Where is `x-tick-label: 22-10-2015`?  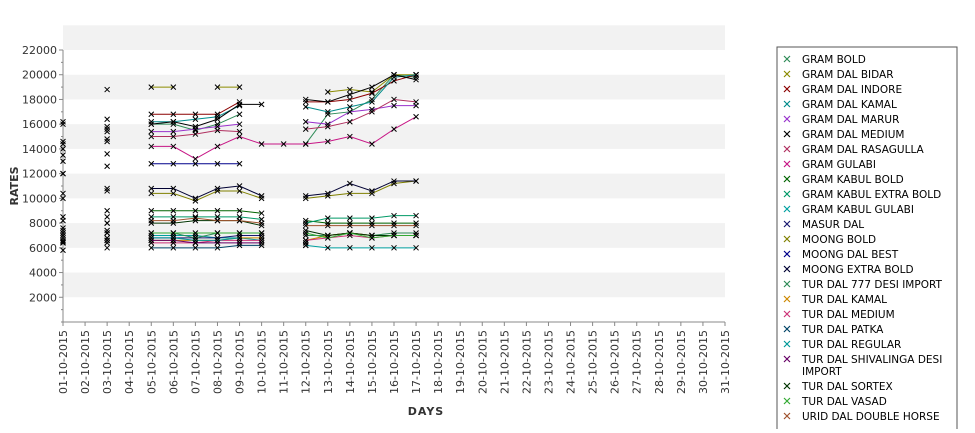 x-tick-label: 22-10-2015 is located at coordinates (526, 362).